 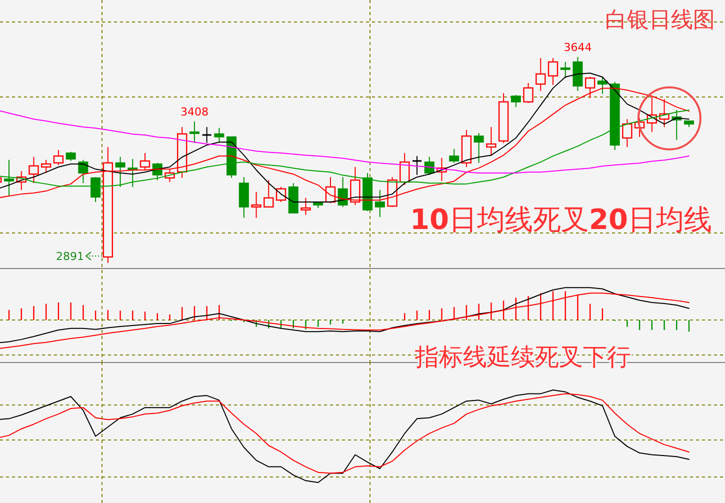 What do you see at coordinates (70, 256) in the screenshot?
I see `annotation: 2891` at bounding box center [70, 256].